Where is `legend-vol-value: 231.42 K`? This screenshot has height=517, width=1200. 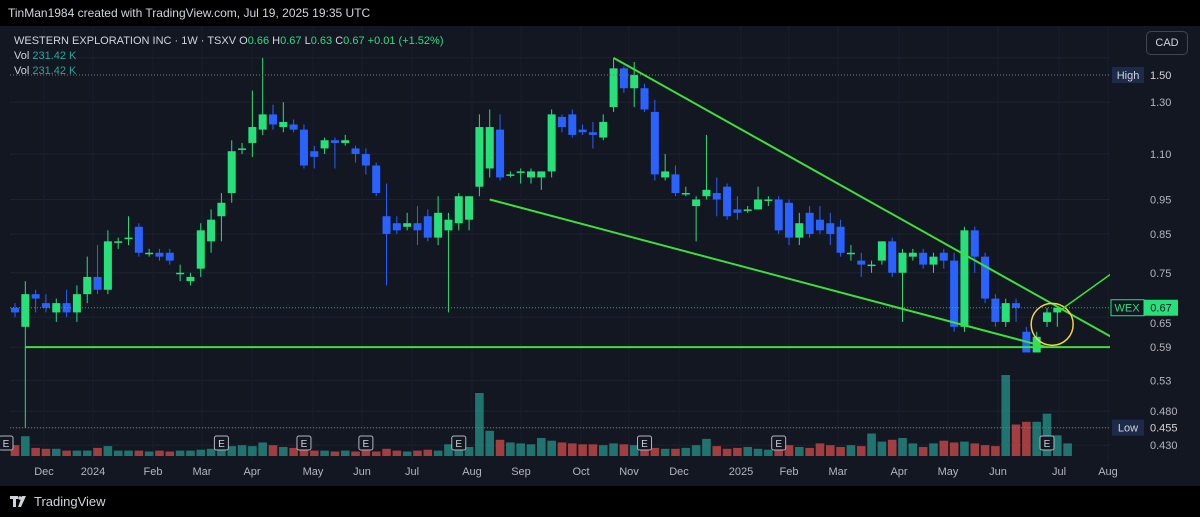
legend-vol-value: 231.42 K is located at coordinates (54, 56).